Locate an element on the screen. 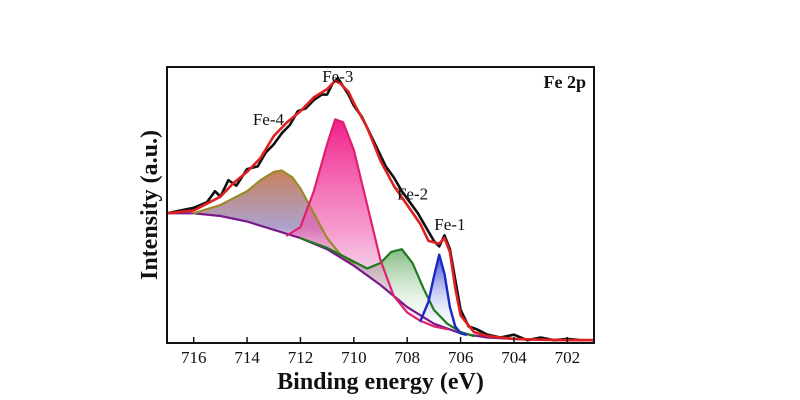 This screenshot has width=800, height=400. x-tick-label: 702 is located at coordinates (568, 357).